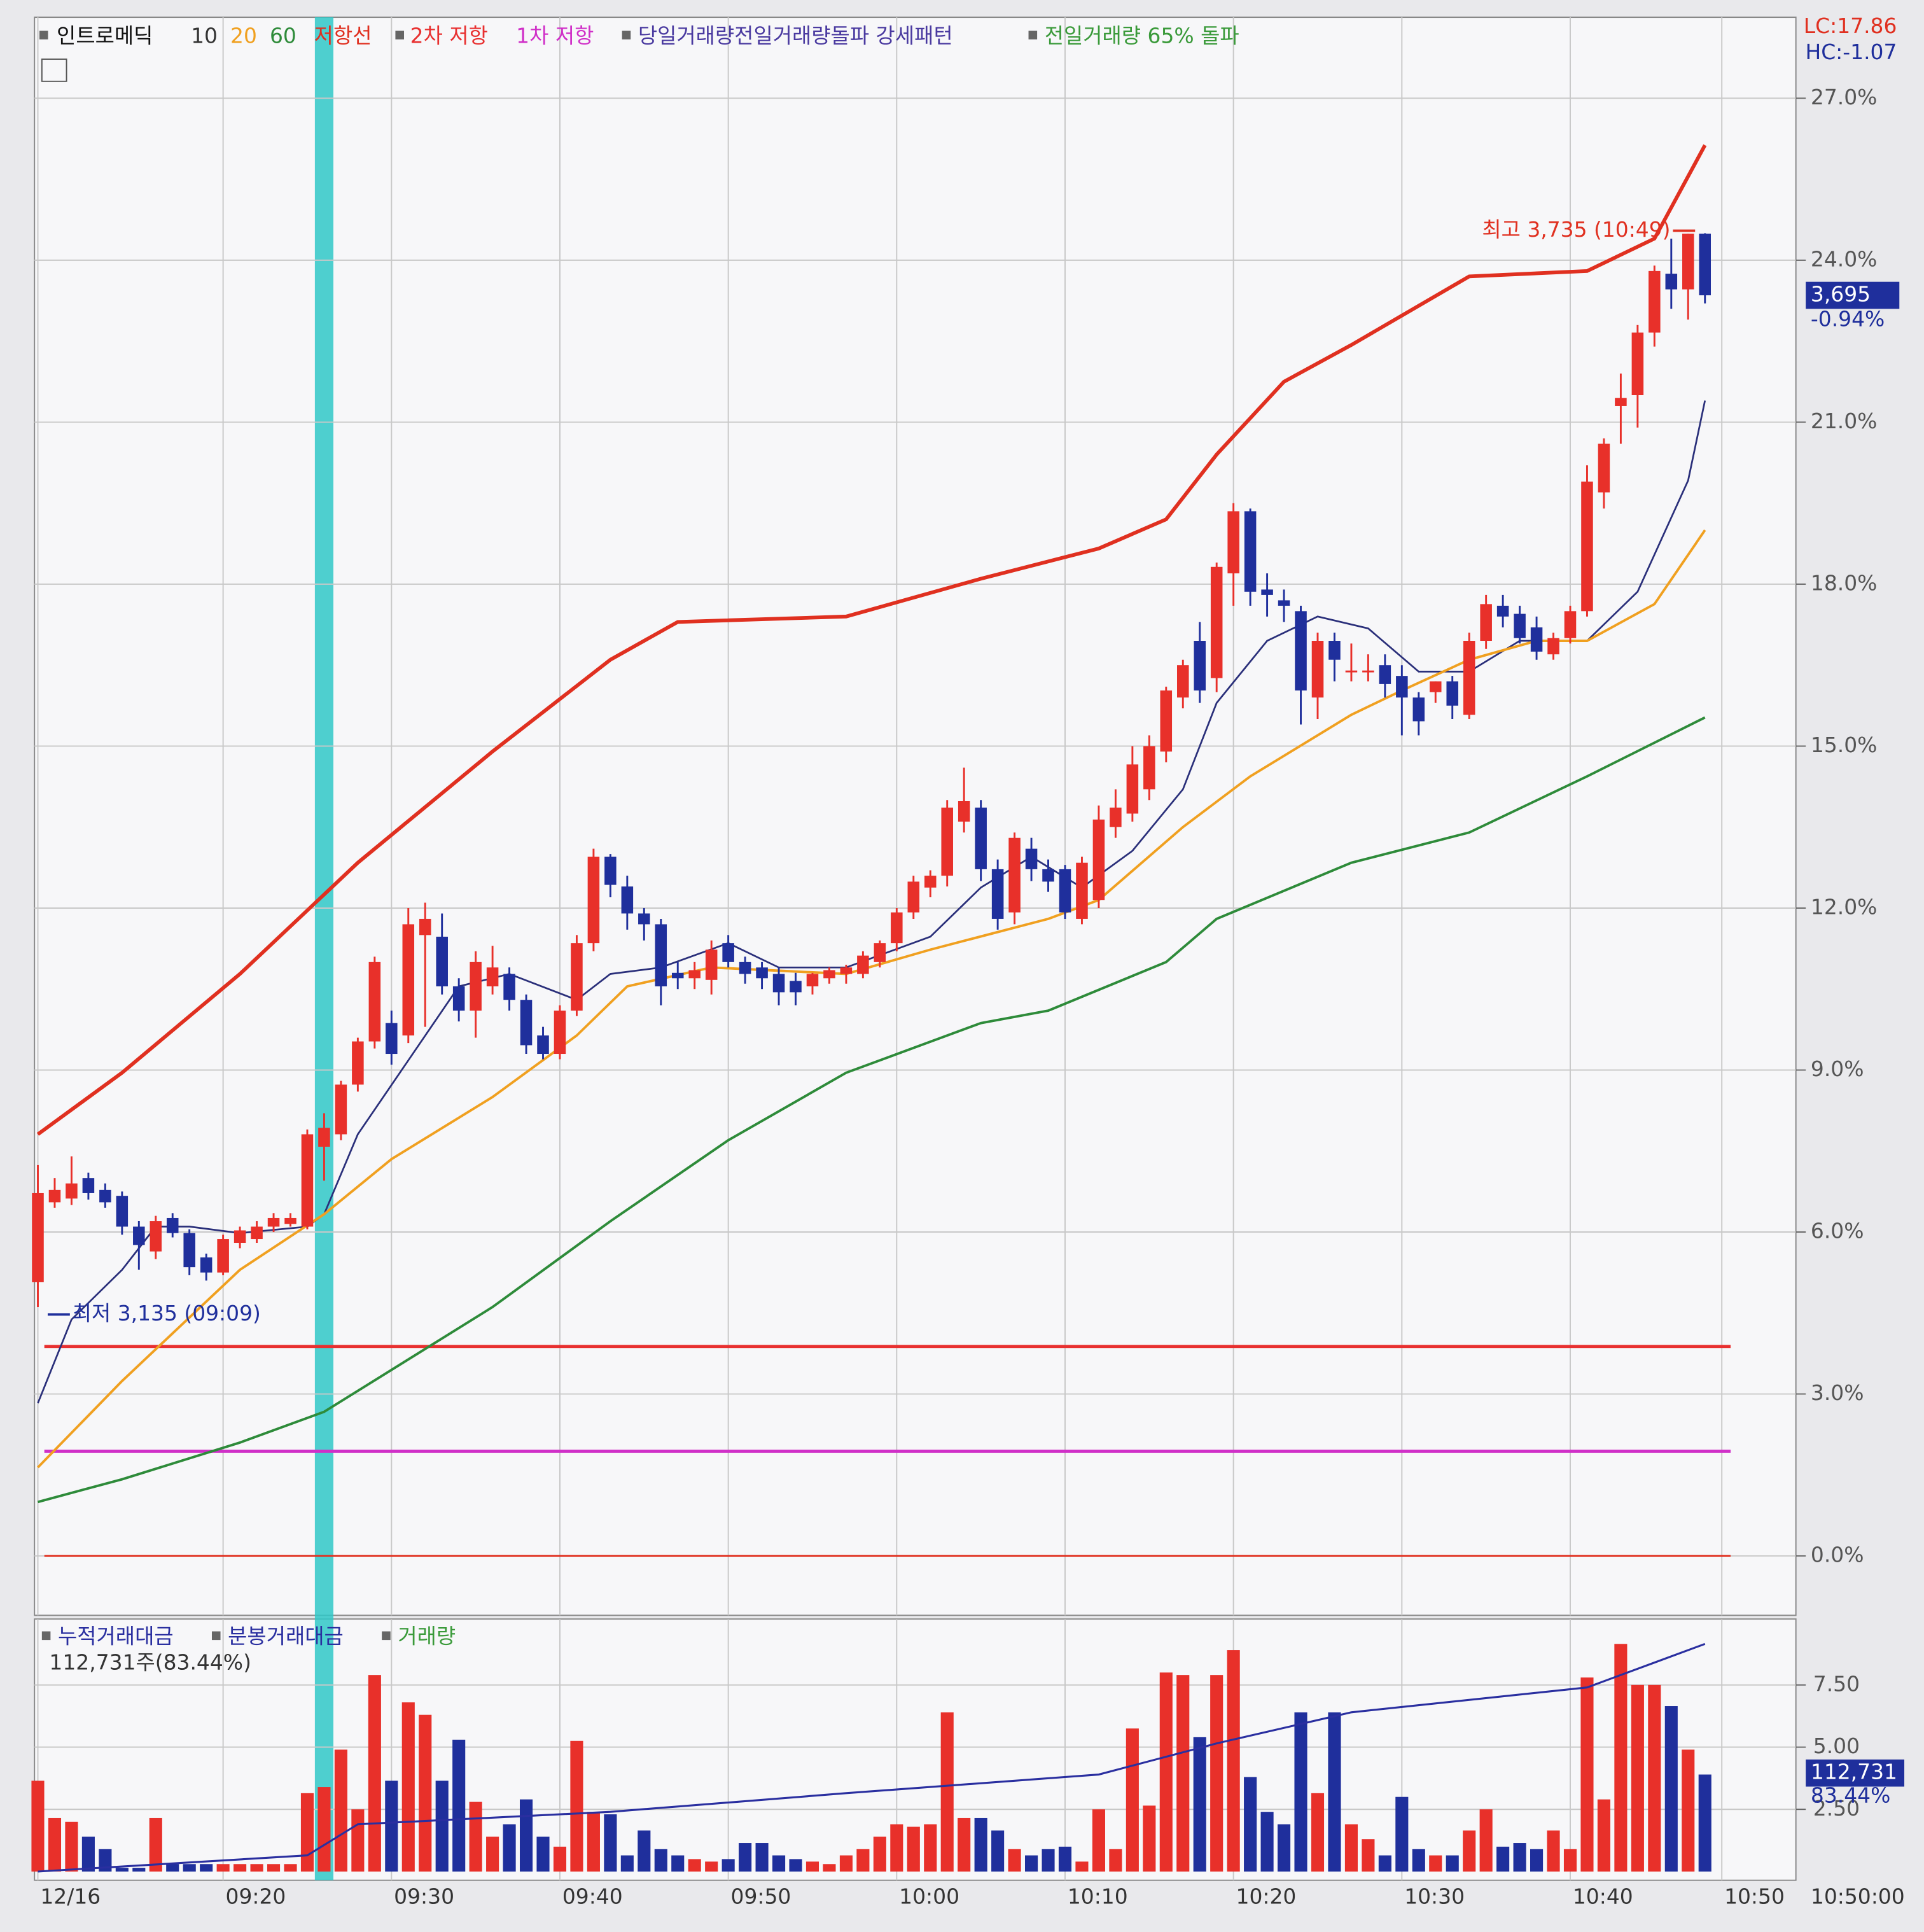 This screenshot has width=1924, height=1932. Describe the element at coordinates (555, 36) in the screenshot. I see `legend-label: 1차 저항` at that location.